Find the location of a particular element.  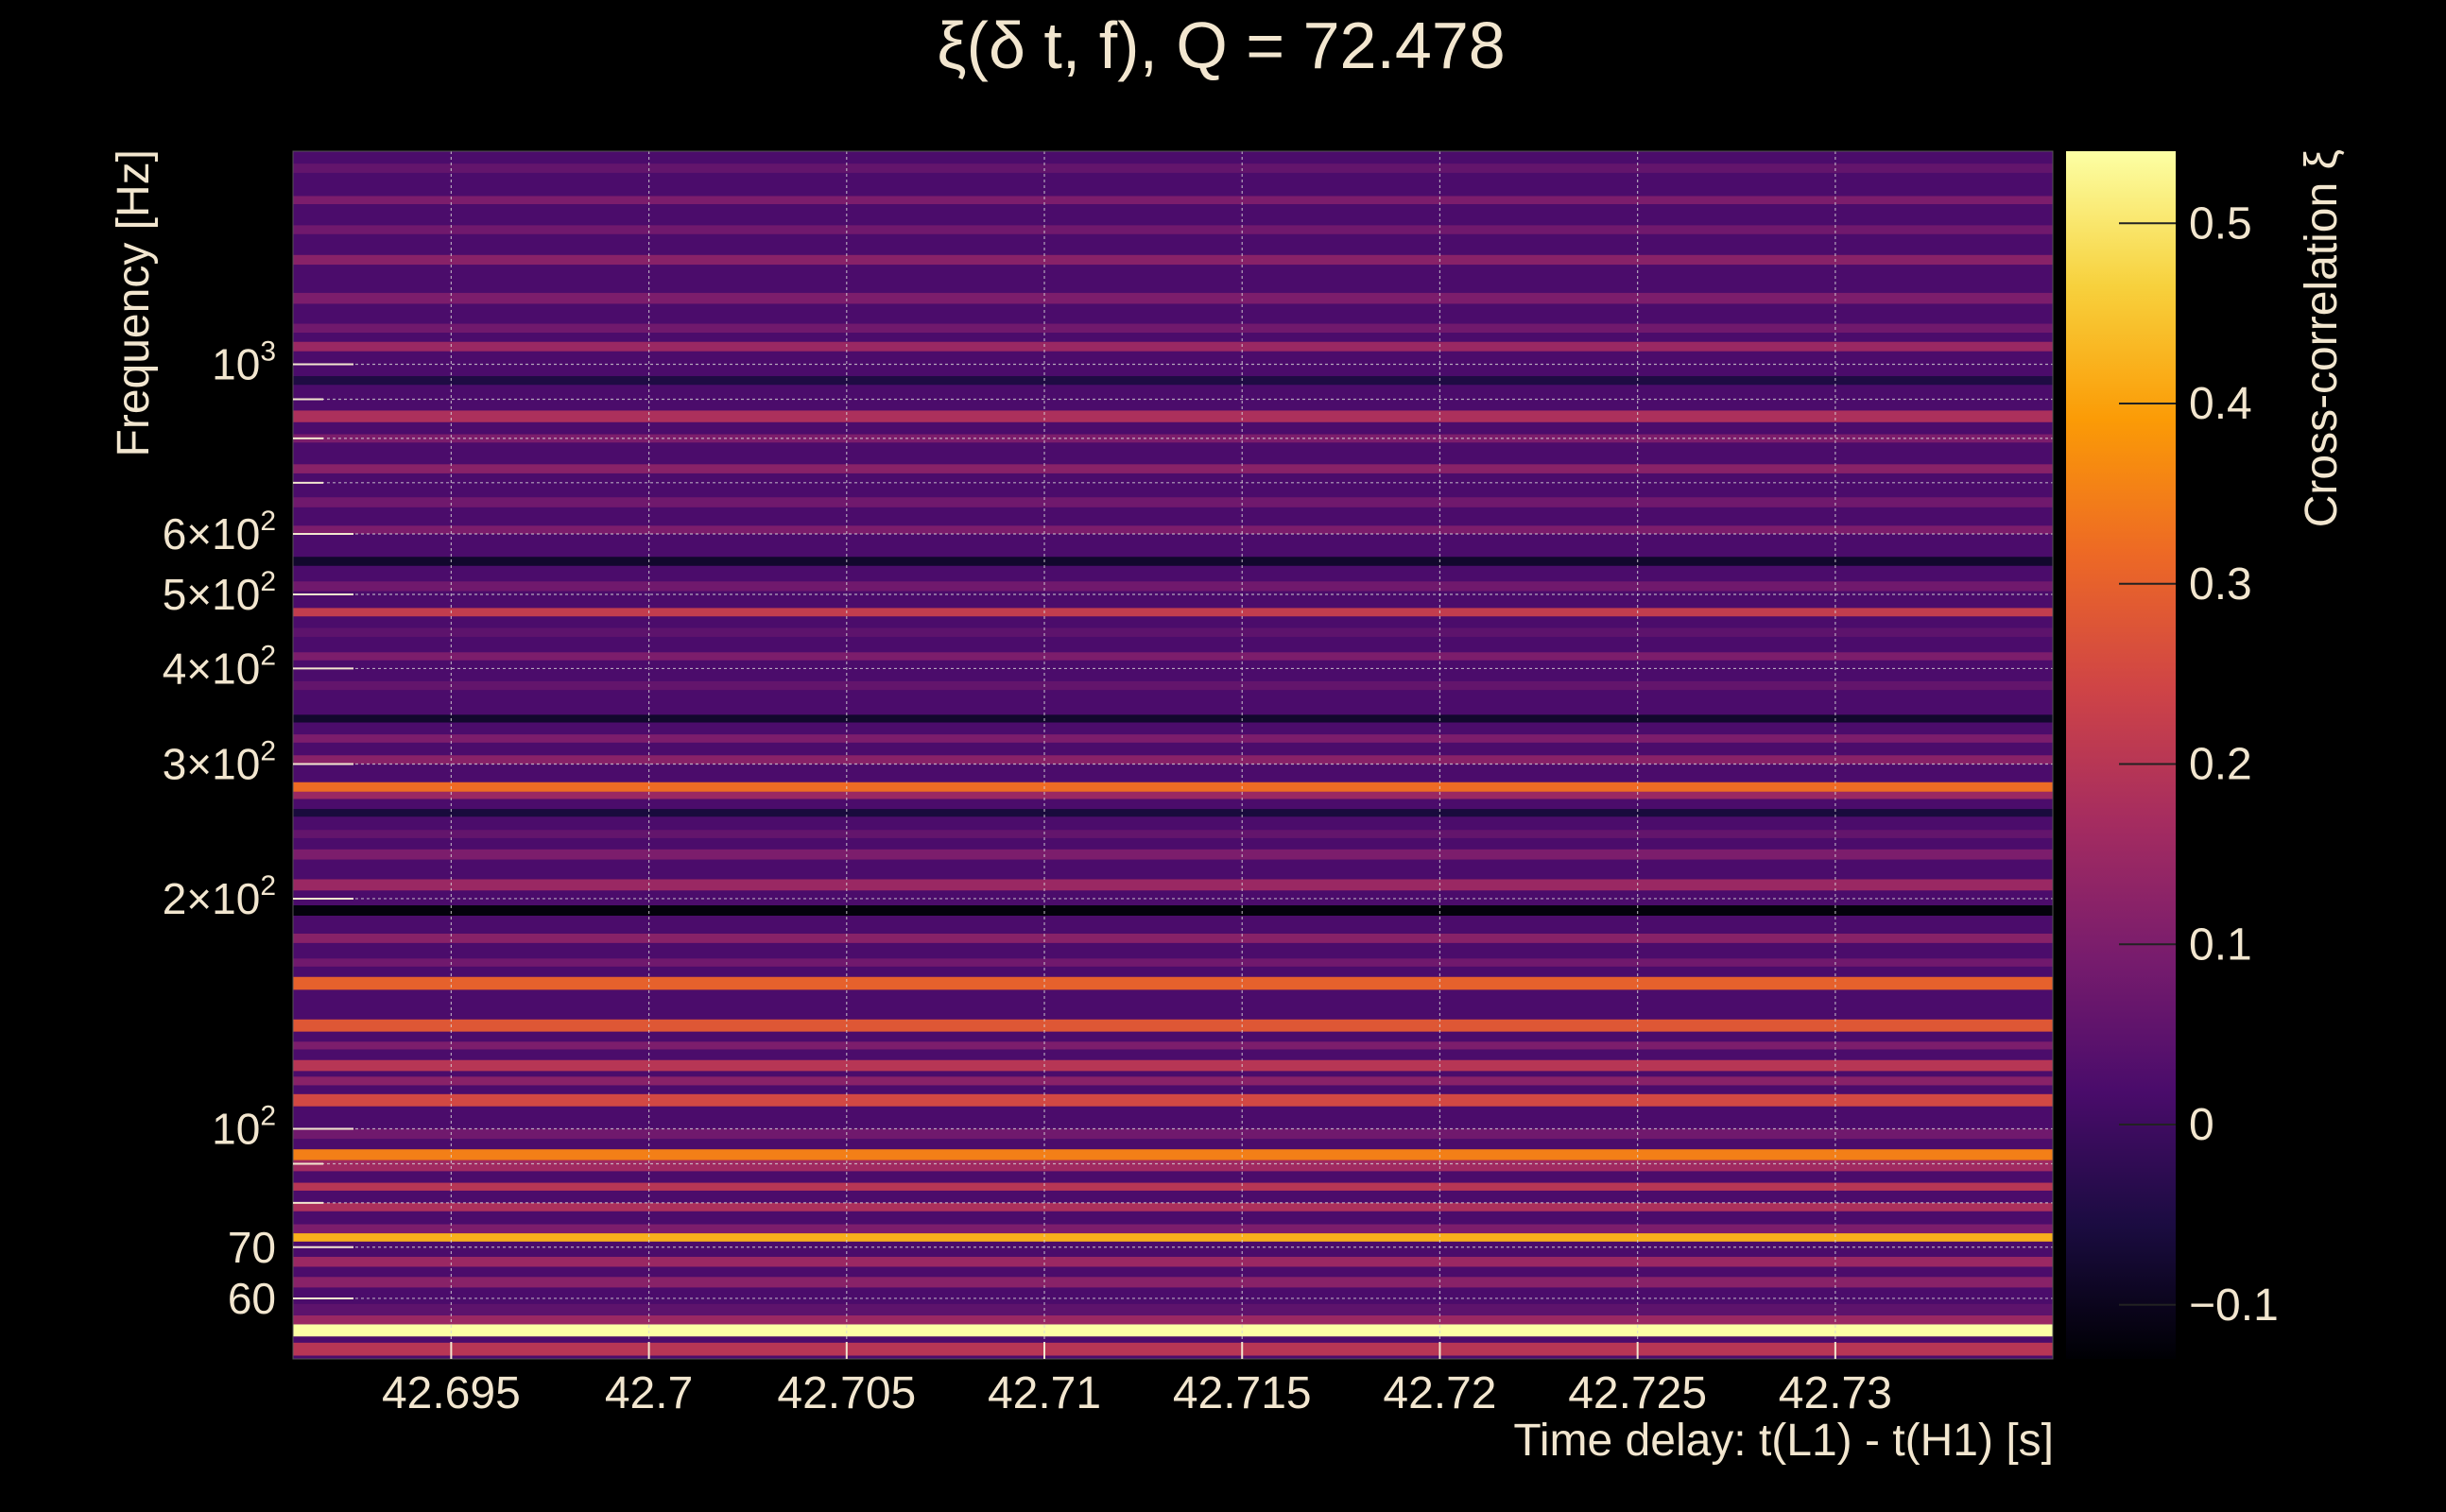

x-tick-label: 42.73 is located at coordinates (1835, 1393).